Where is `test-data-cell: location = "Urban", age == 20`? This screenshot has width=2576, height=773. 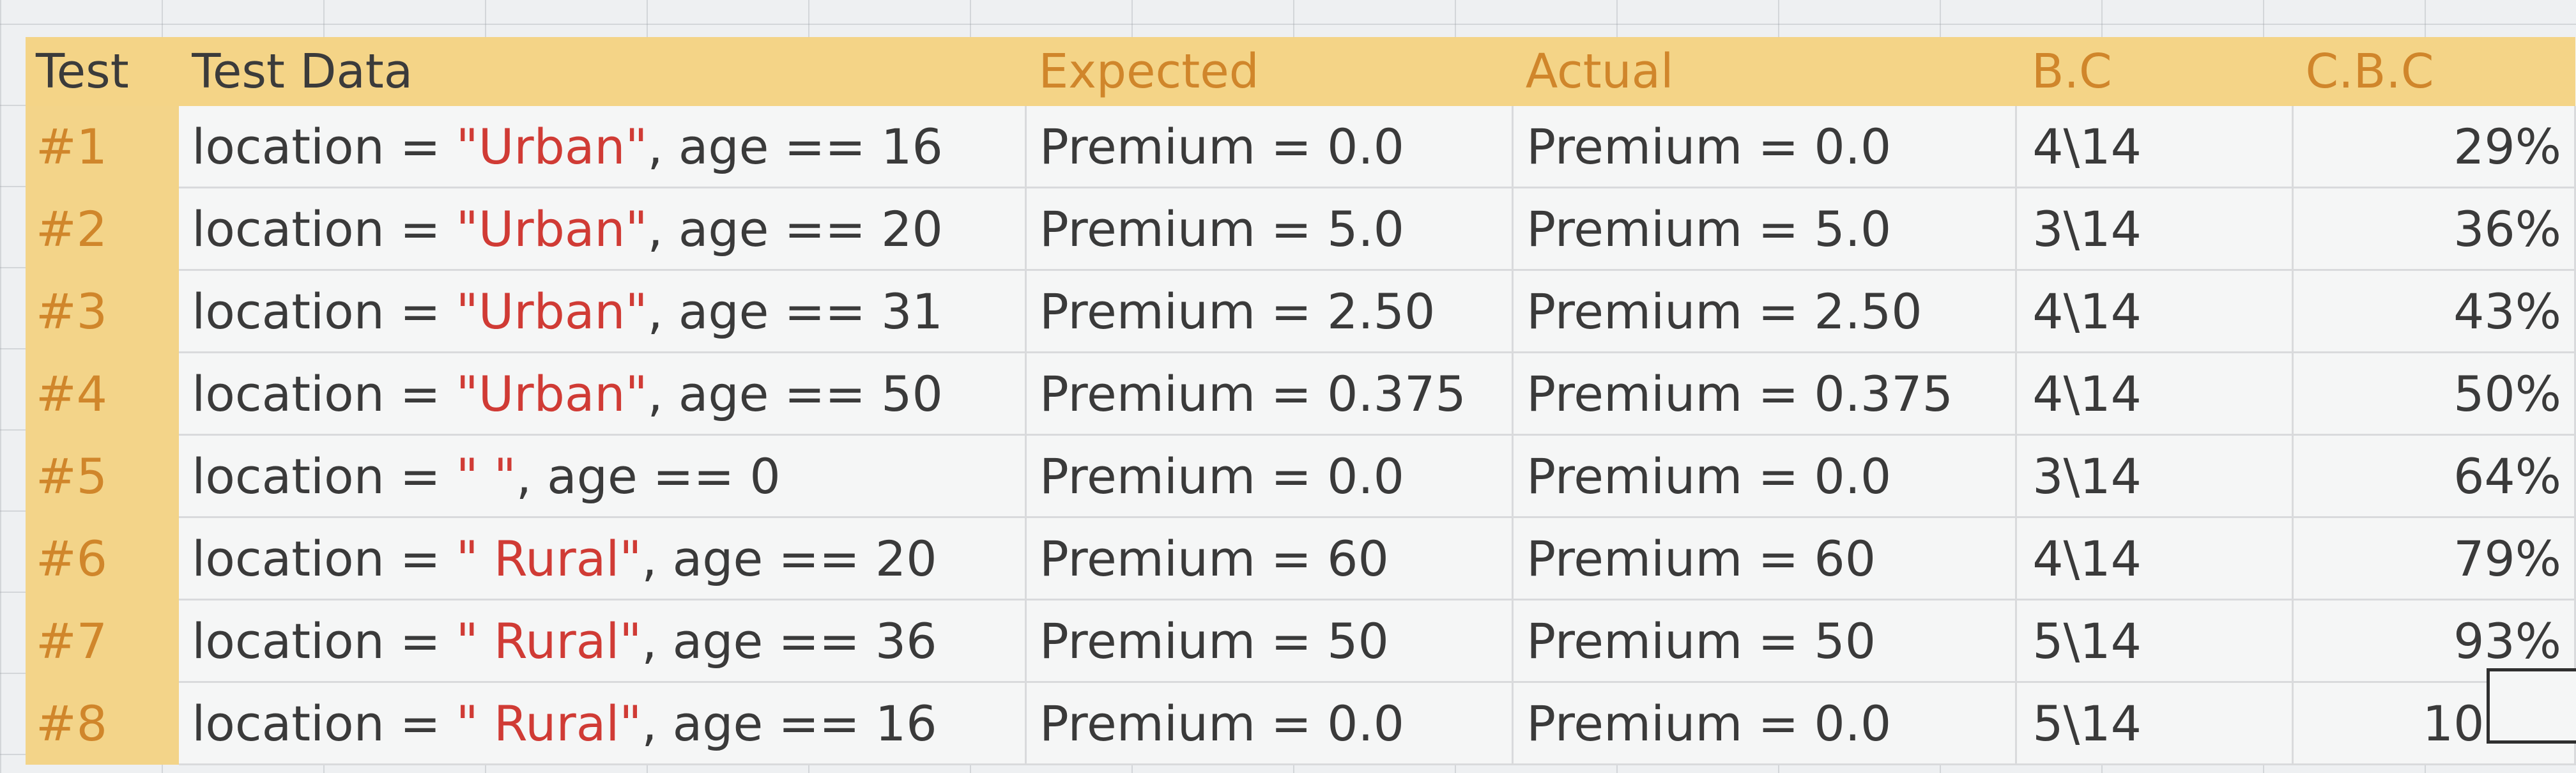
test-data-cell: location = "Urban", age == 20 is located at coordinates (603, 229).